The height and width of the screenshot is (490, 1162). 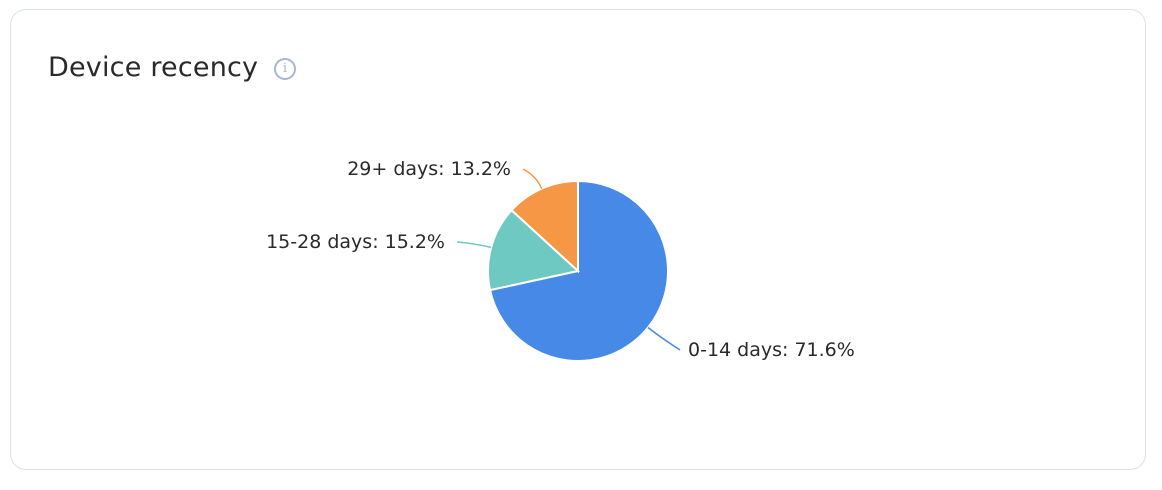 I want to click on data-label-1: 15-28 days: 15.2%, so click(x=355, y=242).